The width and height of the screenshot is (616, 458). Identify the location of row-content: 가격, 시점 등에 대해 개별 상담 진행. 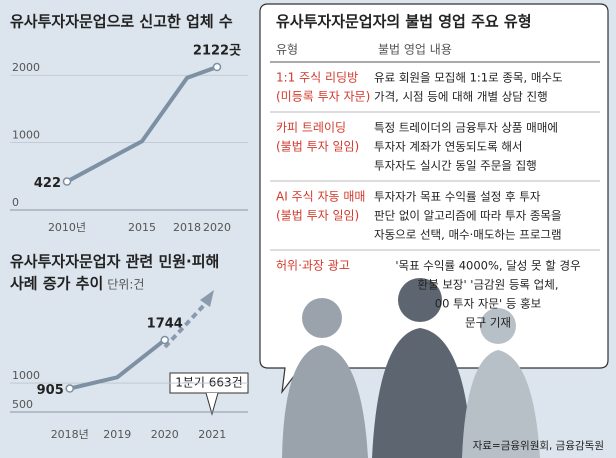
(461, 97).